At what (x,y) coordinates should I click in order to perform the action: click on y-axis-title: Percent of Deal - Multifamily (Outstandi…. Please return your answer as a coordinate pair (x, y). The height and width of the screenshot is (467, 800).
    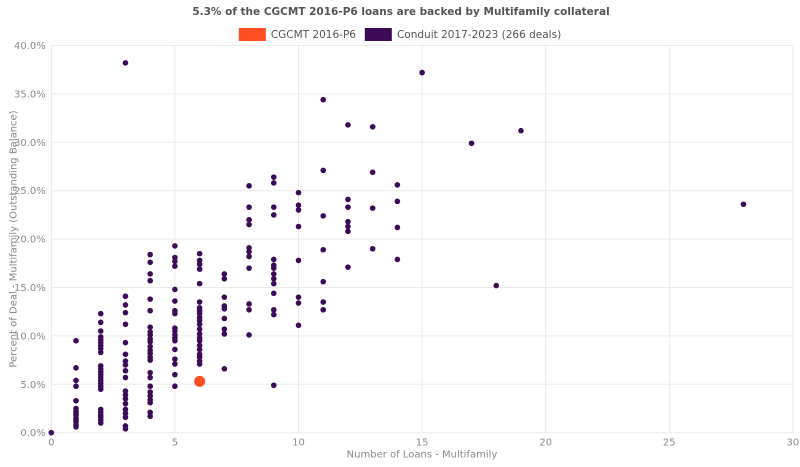
    Looking at the image, I should click on (14, 239).